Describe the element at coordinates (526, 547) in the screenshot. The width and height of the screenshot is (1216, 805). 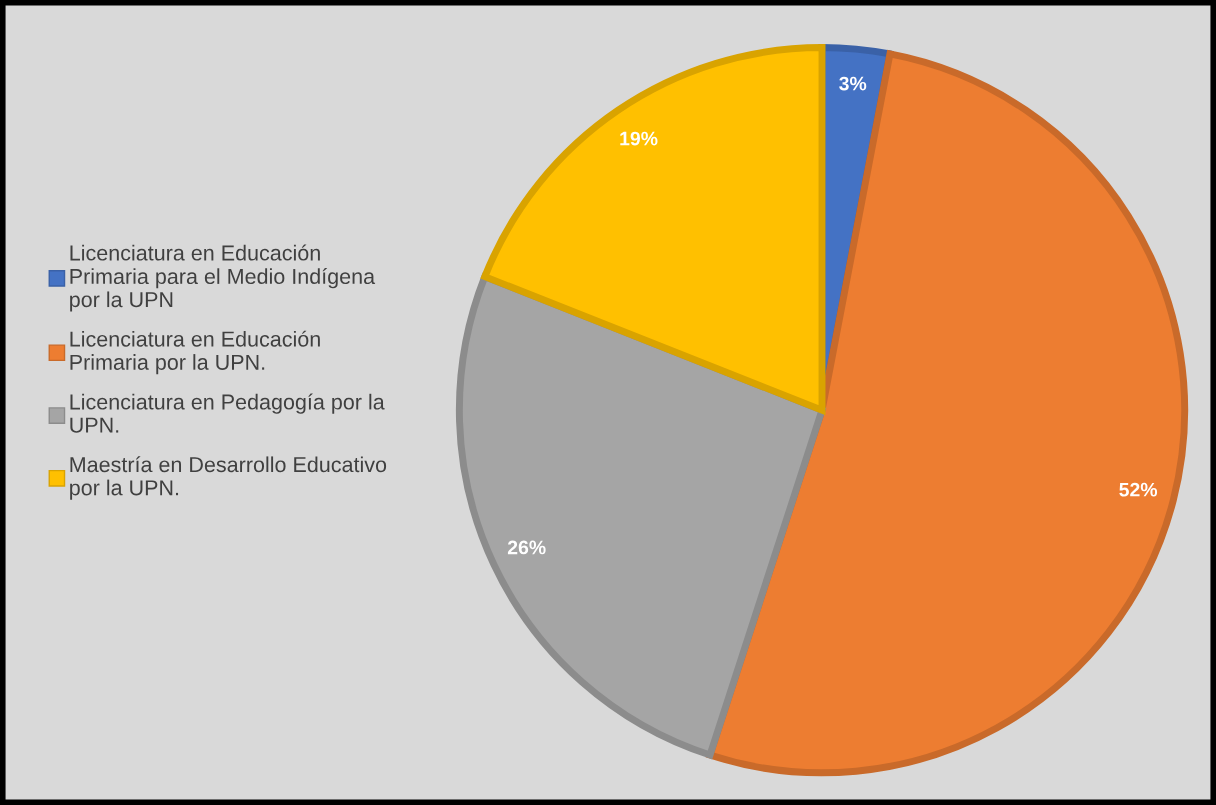
I see `data-label: 26%` at that location.